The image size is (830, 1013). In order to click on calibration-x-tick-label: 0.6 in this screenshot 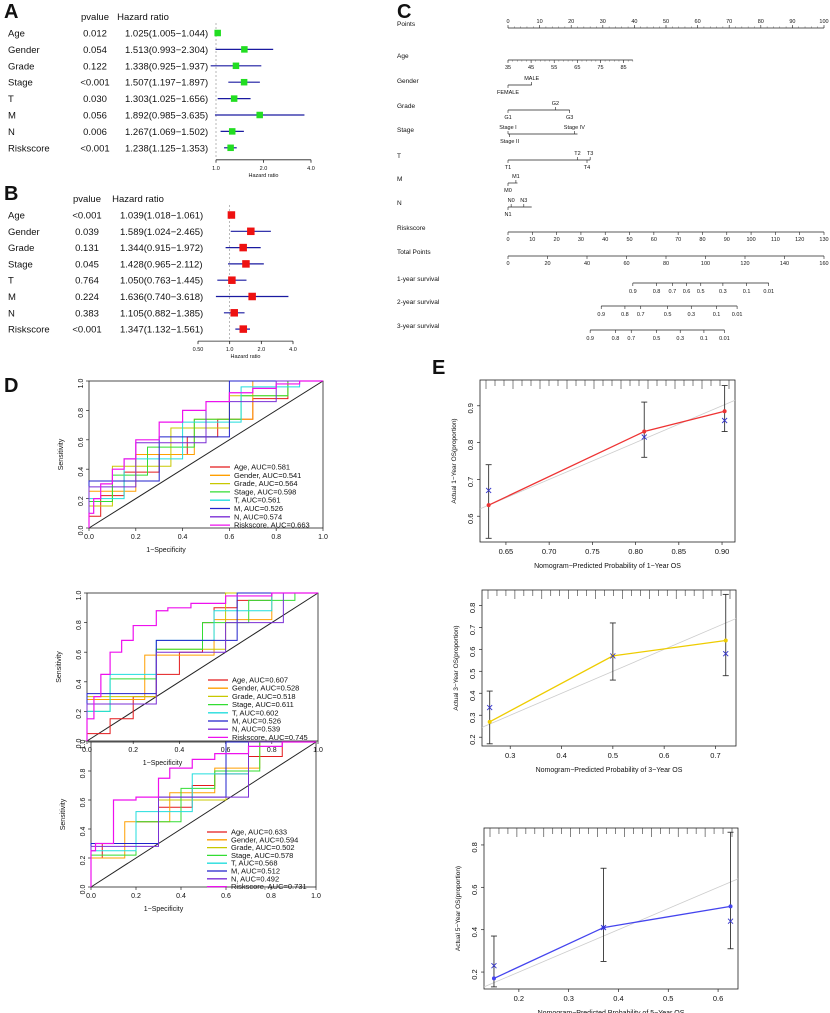, I will do `click(664, 755)`.